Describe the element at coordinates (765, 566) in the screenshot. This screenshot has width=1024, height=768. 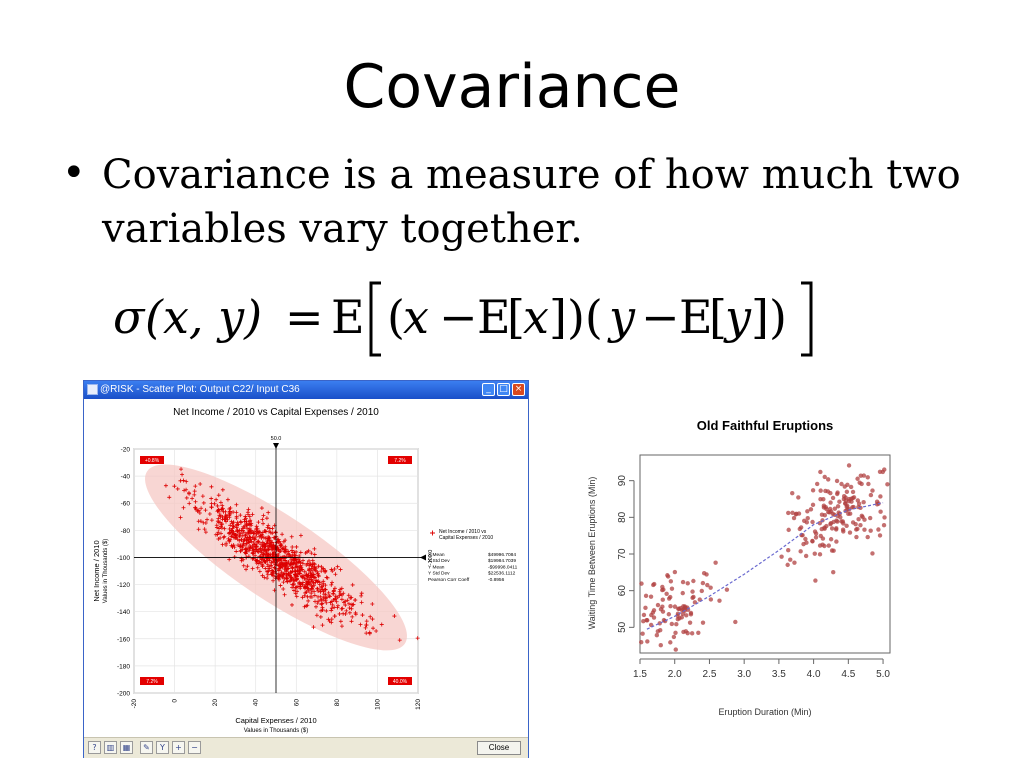
I see `trend-line` at that location.